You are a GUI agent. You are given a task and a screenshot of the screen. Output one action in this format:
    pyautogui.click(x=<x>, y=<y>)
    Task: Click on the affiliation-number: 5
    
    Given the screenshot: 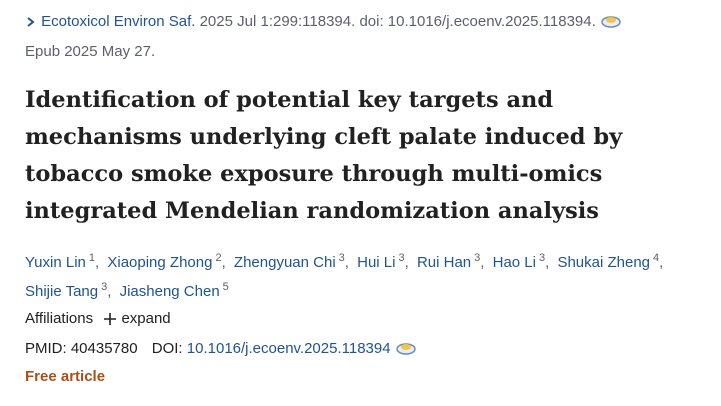 What is the action you would take?
    pyautogui.click(x=225, y=287)
    